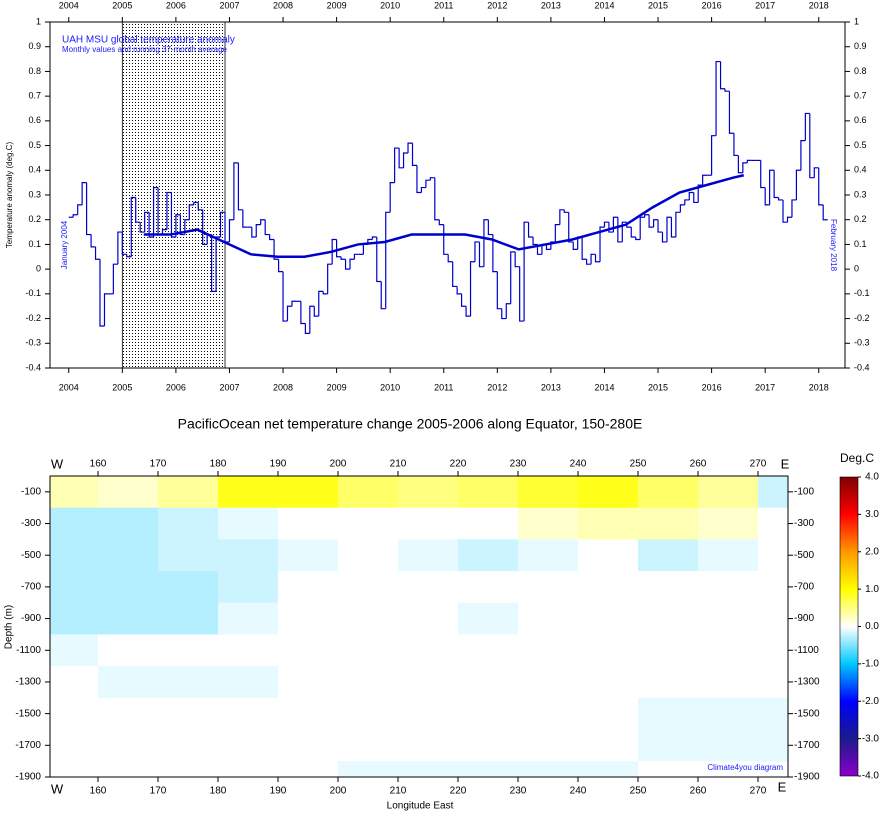 The height and width of the screenshot is (820, 880). I want to click on x-tick-label-top: 160, so click(98, 464).